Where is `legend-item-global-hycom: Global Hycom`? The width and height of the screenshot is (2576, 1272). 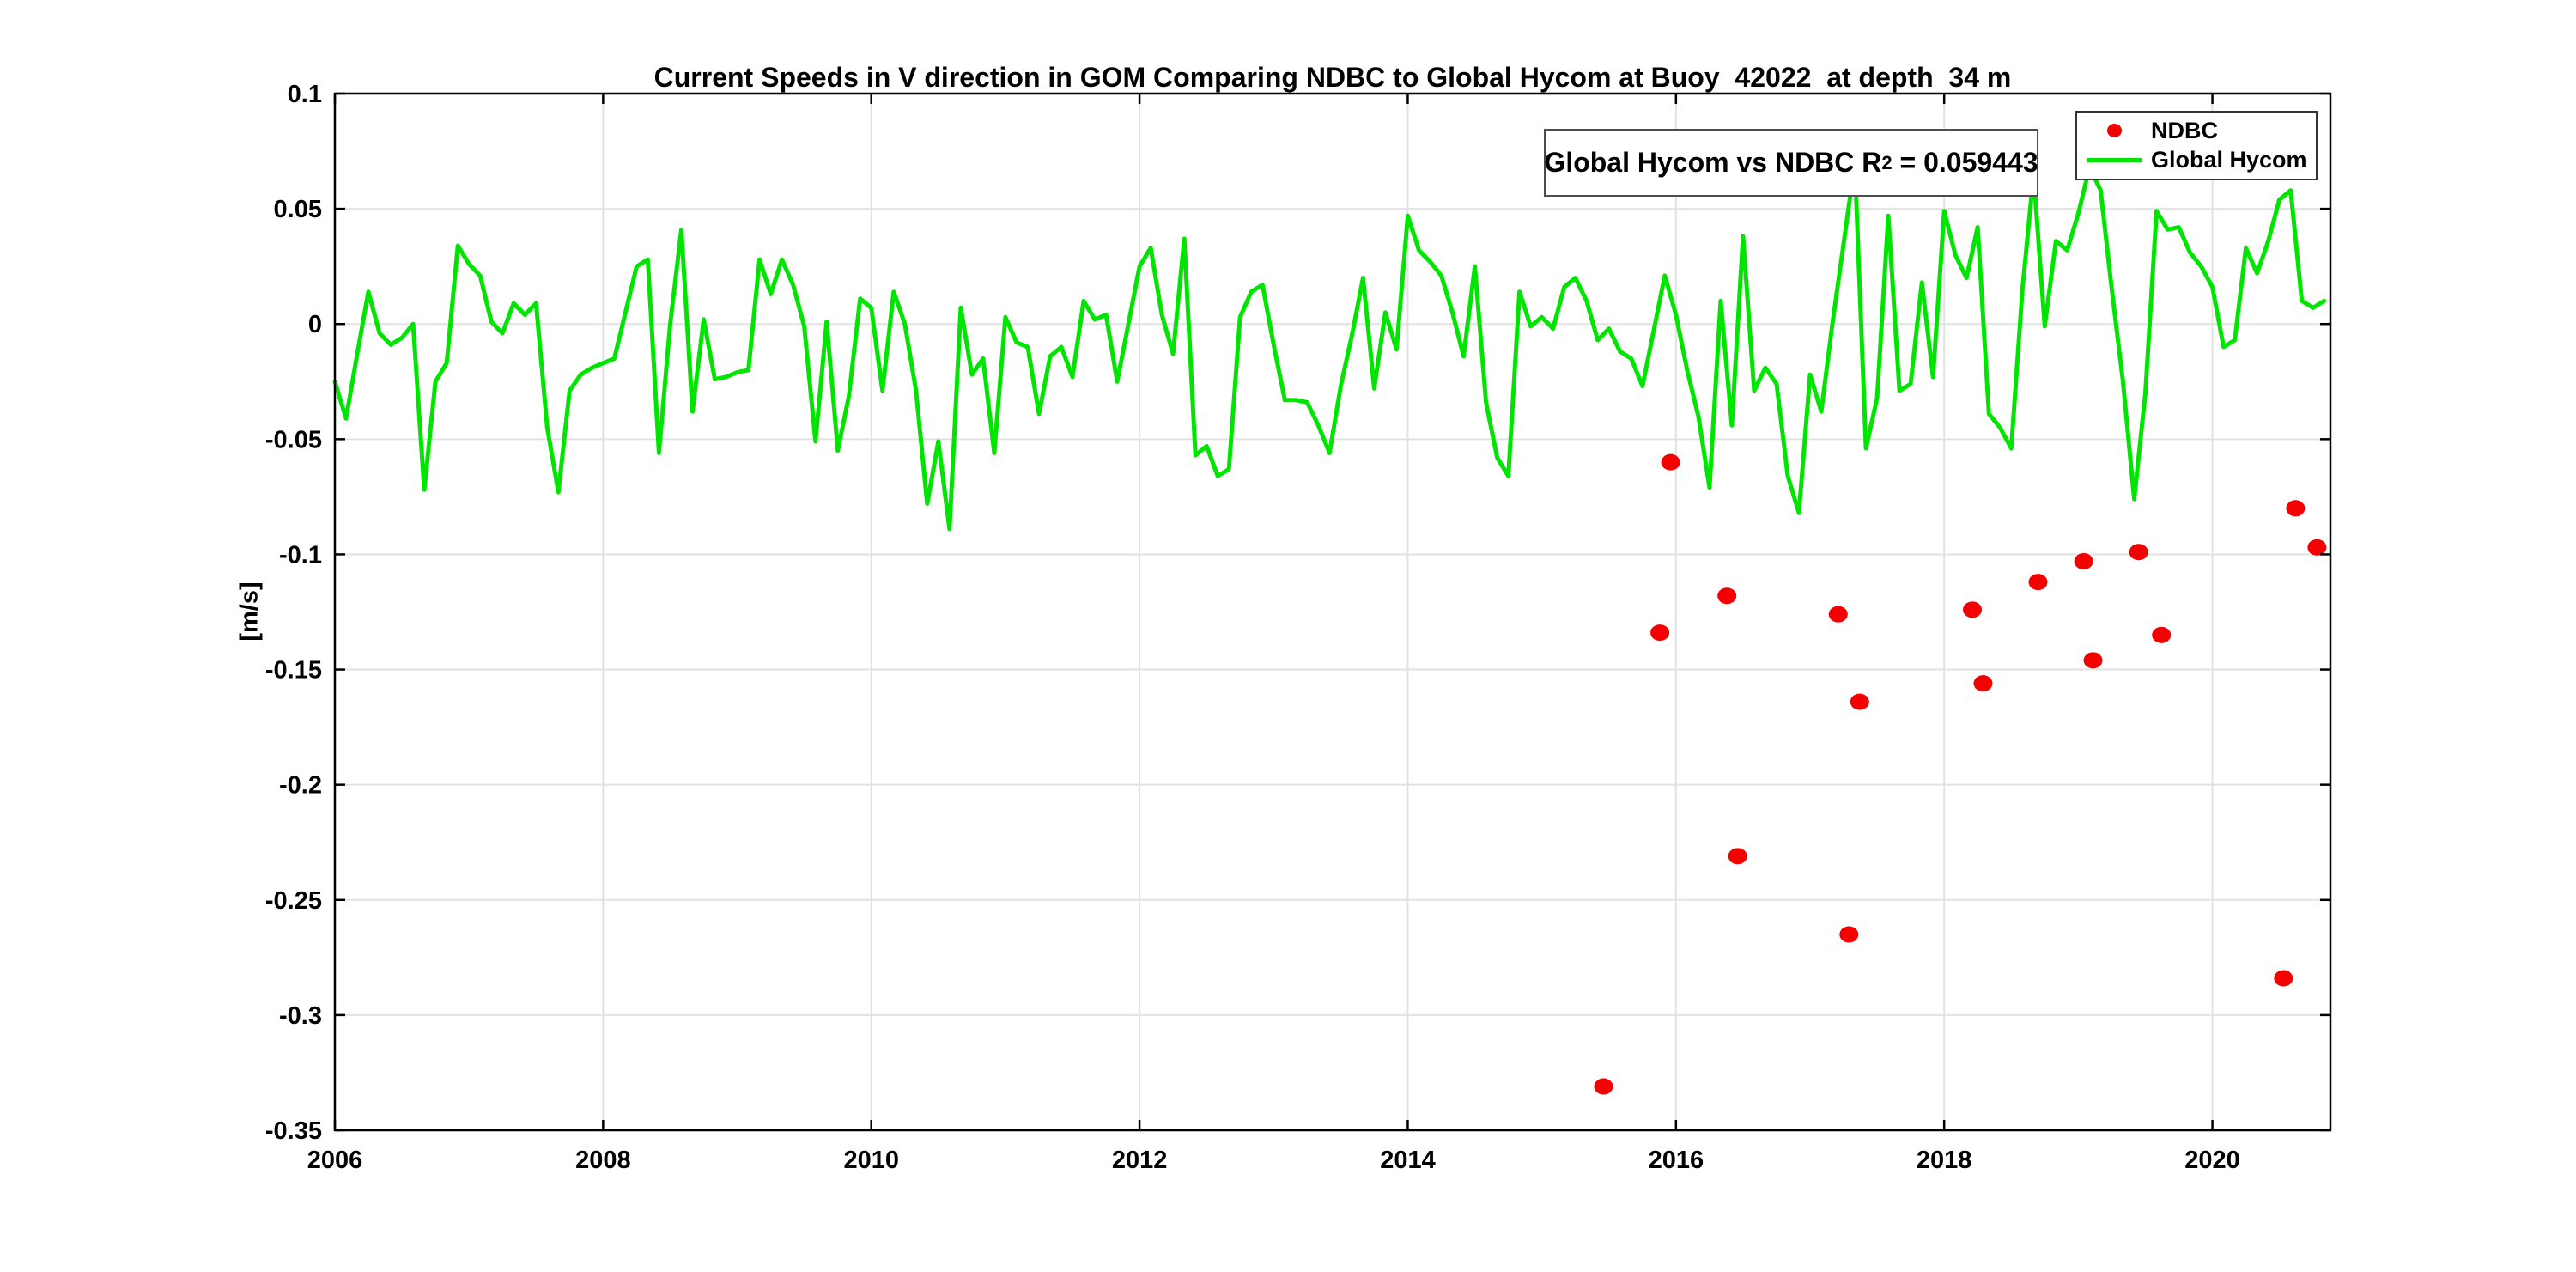
legend-item-global-hycom: Global Hycom is located at coordinates (2196, 160).